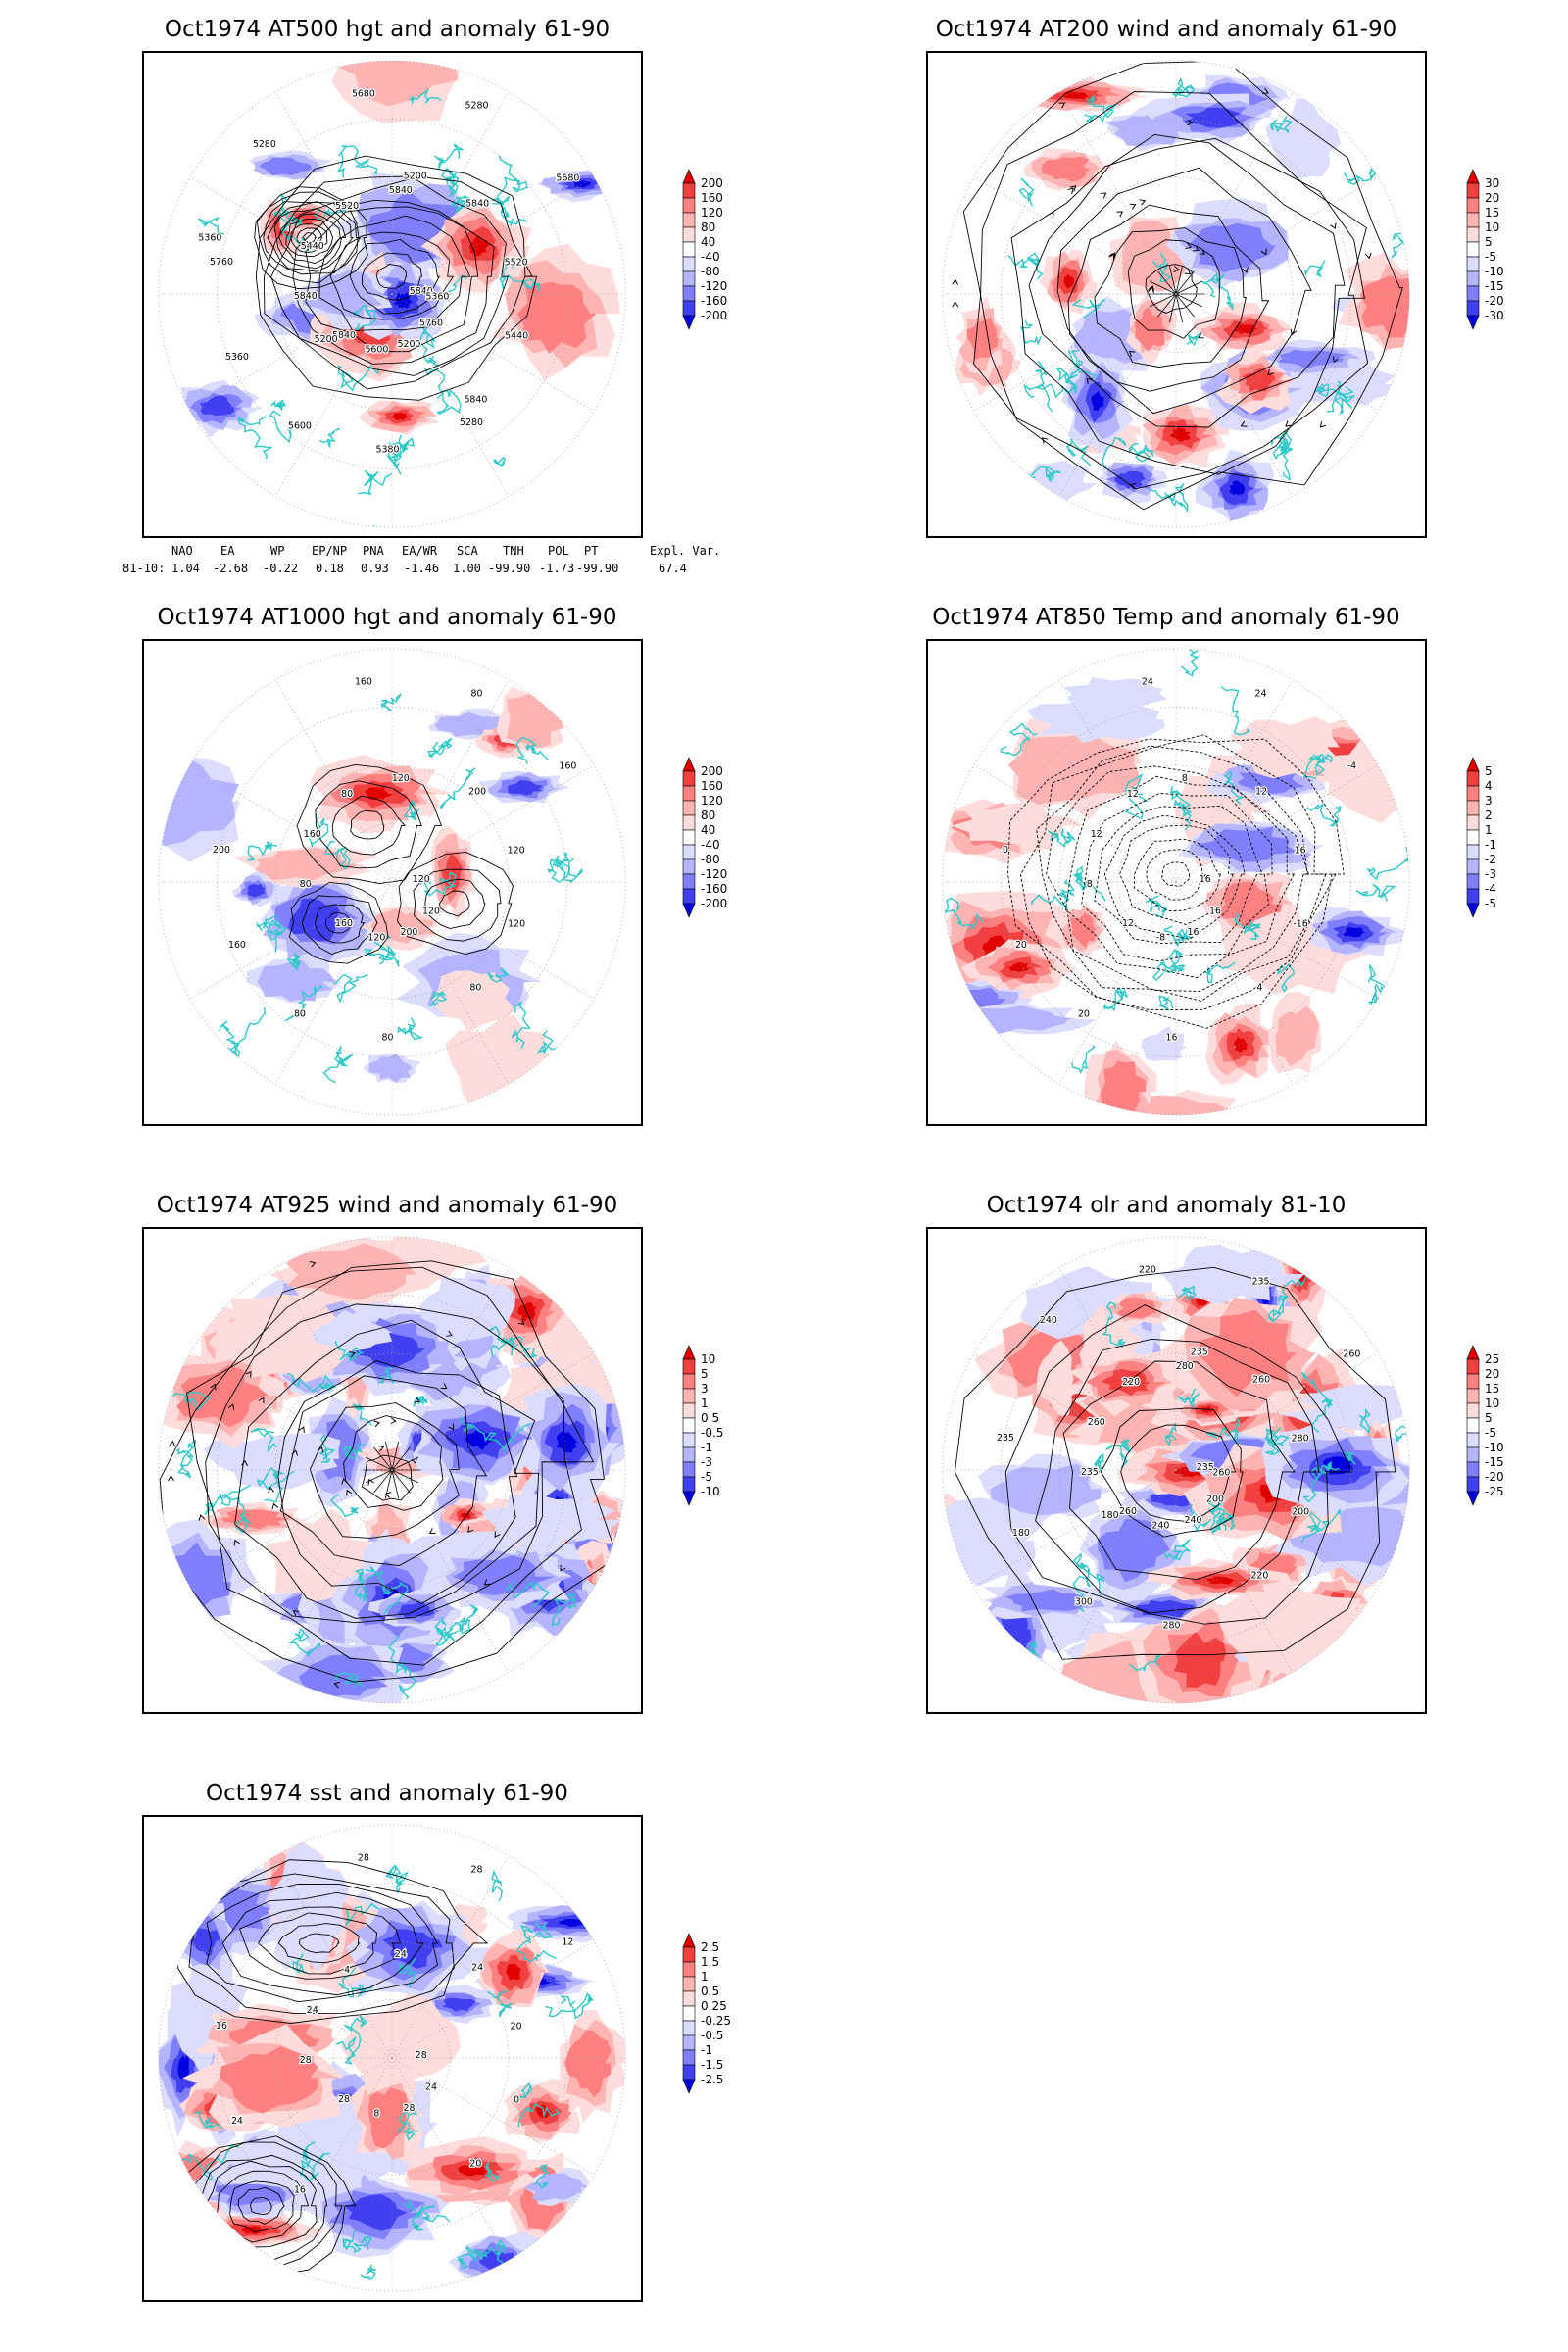 This screenshot has width=1568, height=2352. I want to click on index-header-eawr: EA/WR, so click(420, 551).